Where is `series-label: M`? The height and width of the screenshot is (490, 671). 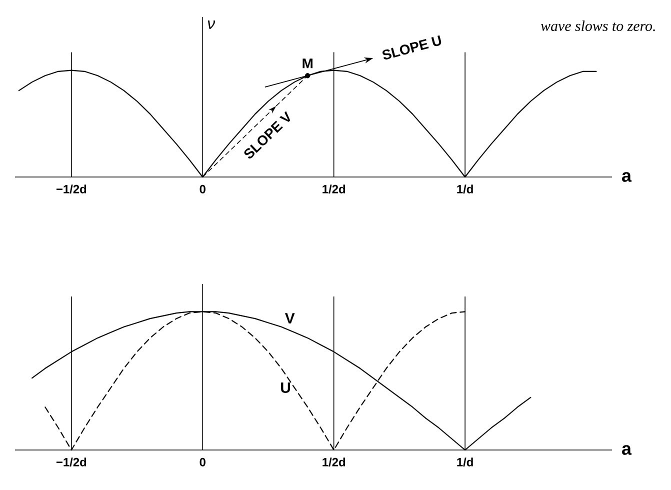 series-label: M is located at coordinates (307, 63).